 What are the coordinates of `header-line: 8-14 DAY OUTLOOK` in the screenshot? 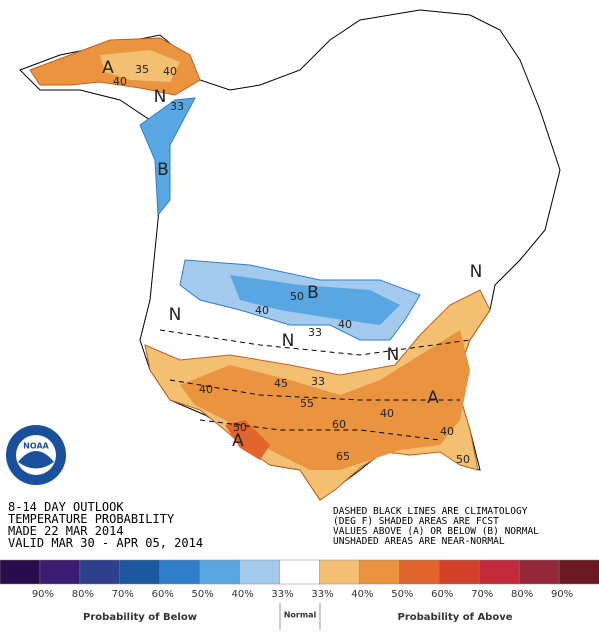 It's located at (66, 507).